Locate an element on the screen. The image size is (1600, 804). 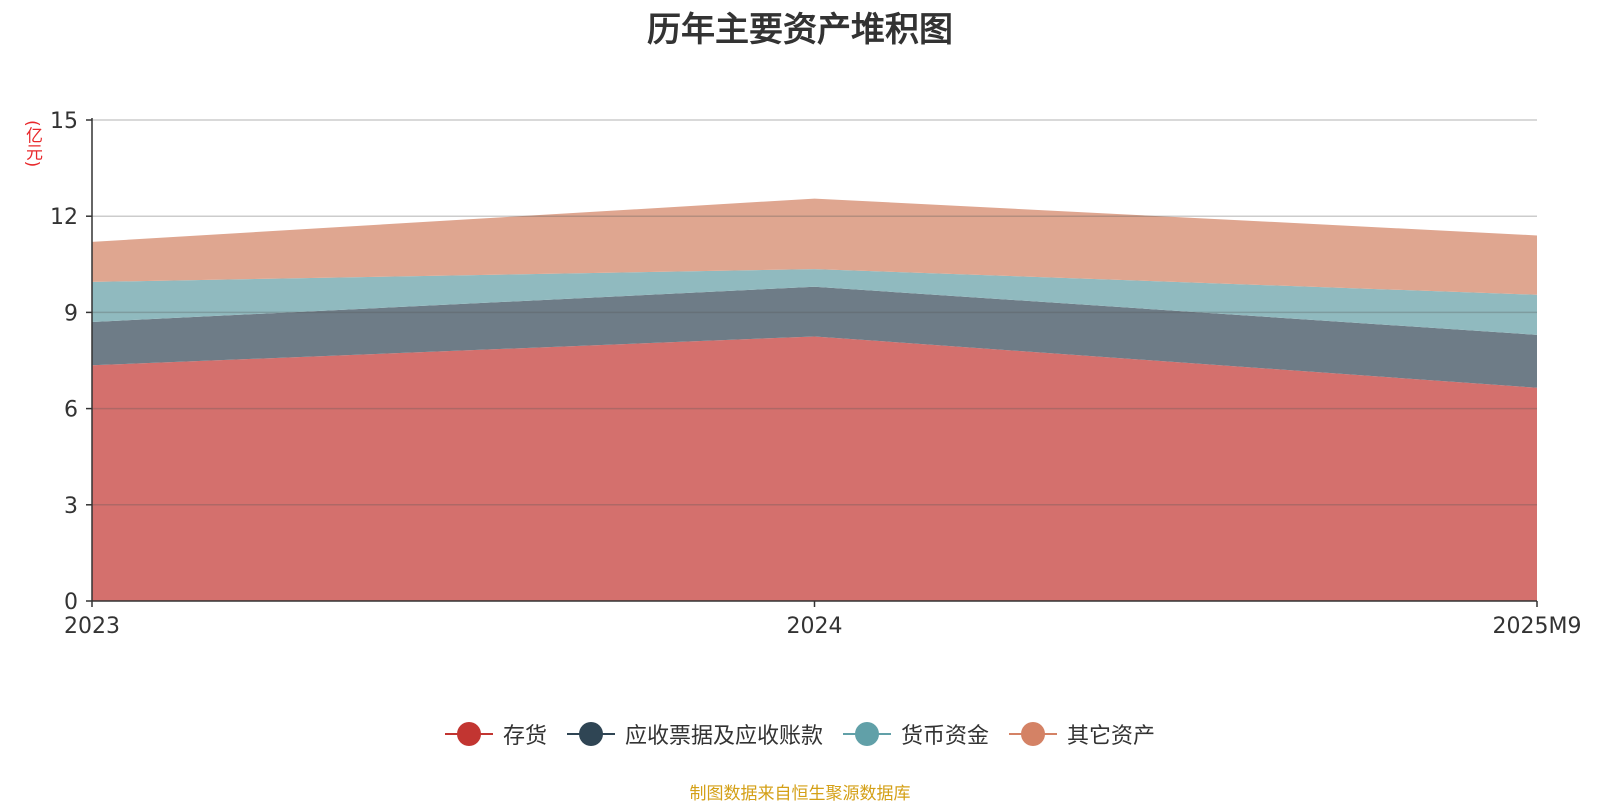
legend-label: 存货 is located at coordinates (524, 736).